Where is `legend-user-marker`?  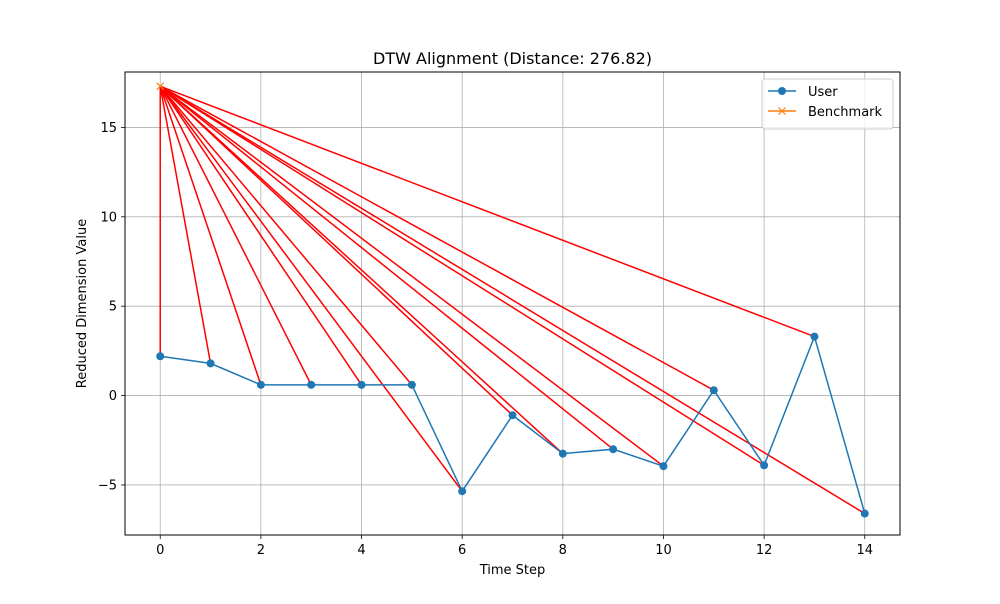 legend-user-marker is located at coordinates (782, 91).